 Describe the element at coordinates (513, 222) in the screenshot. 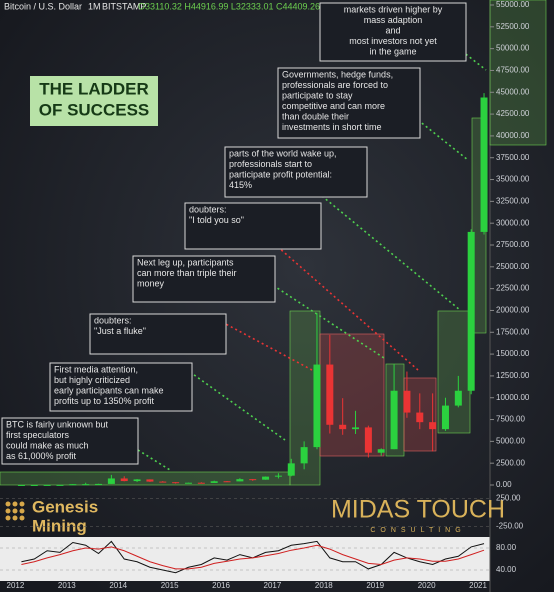

I see `y-tick-label: 30000.00` at that location.